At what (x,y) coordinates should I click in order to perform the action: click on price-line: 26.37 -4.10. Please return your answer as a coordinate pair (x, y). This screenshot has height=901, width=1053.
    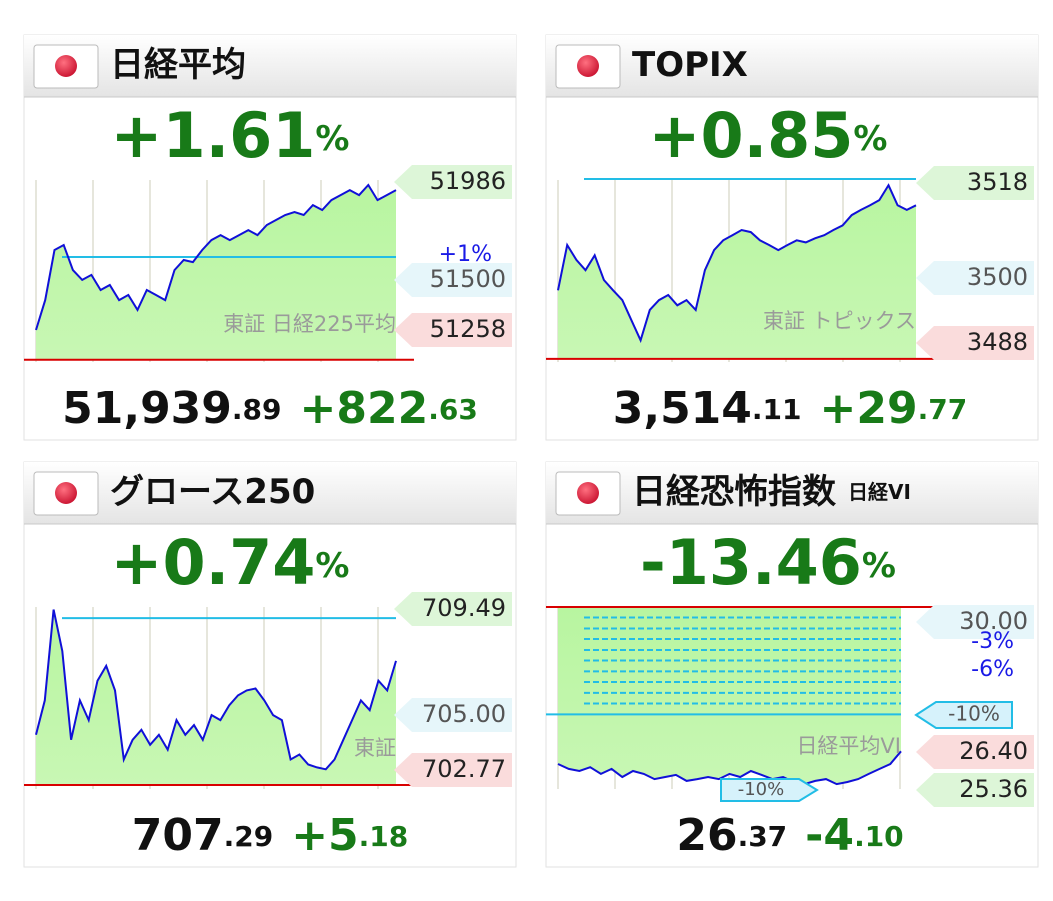
    Looking at the image, I should click on (789, 835).